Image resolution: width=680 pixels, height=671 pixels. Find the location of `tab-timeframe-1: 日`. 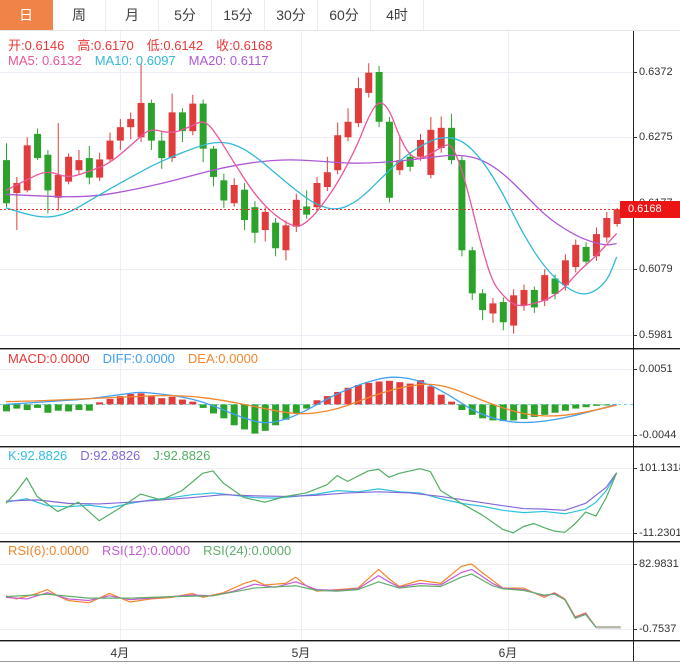

tab-timeframe-1: 日 is located at coordinates (26, 15).